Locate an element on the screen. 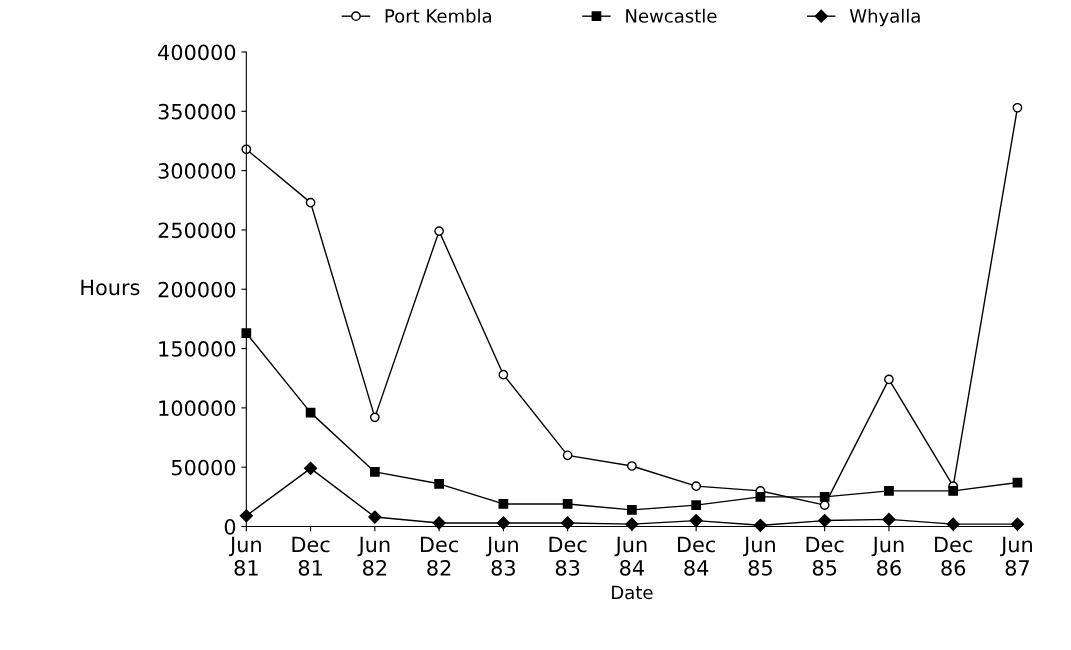  x-tick-label: Dec 82 is located at coordinates (439, 556).